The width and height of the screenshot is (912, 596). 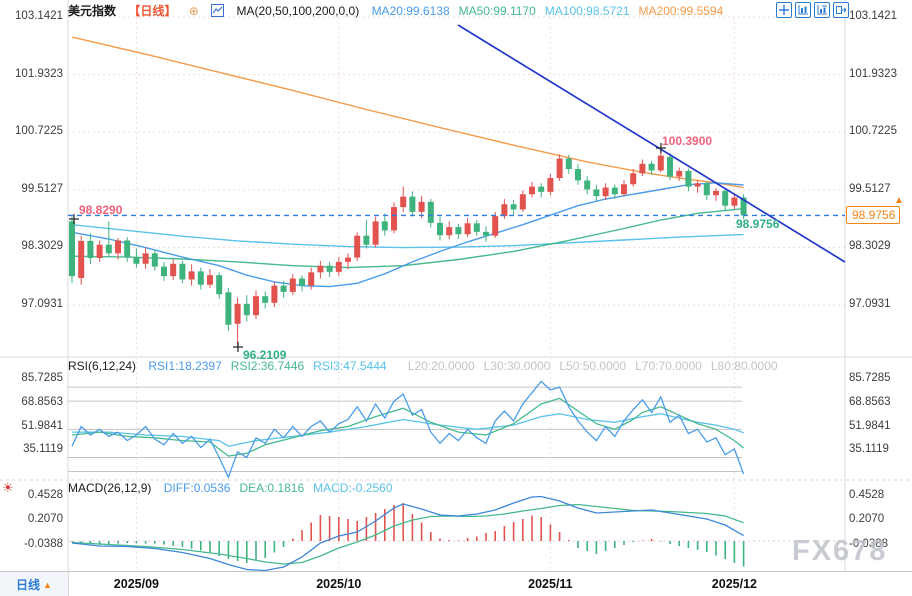 I want to click on legend-item: RSI2:36.7446, so click(x=267, y=366).